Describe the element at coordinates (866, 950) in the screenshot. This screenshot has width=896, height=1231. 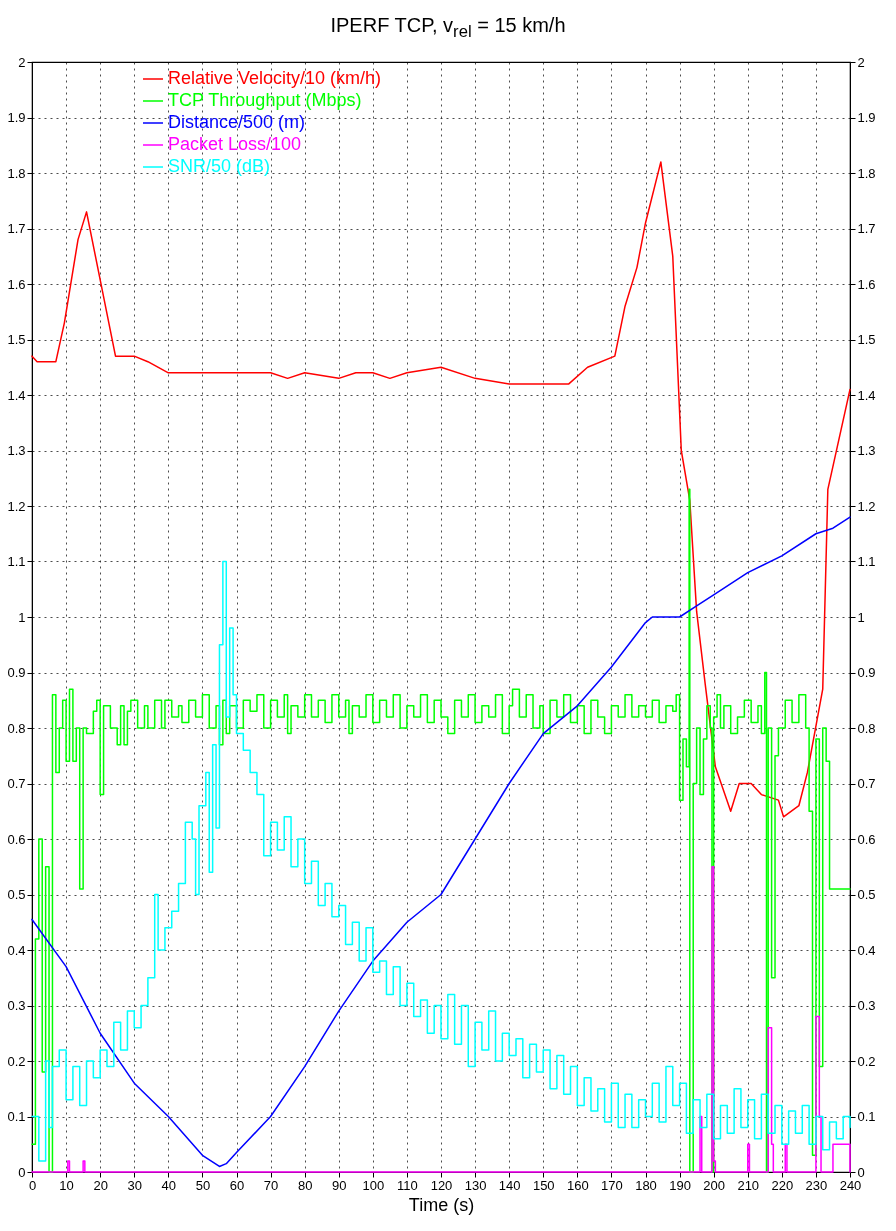
I see `y2-tick-label: 0.4` at that location.